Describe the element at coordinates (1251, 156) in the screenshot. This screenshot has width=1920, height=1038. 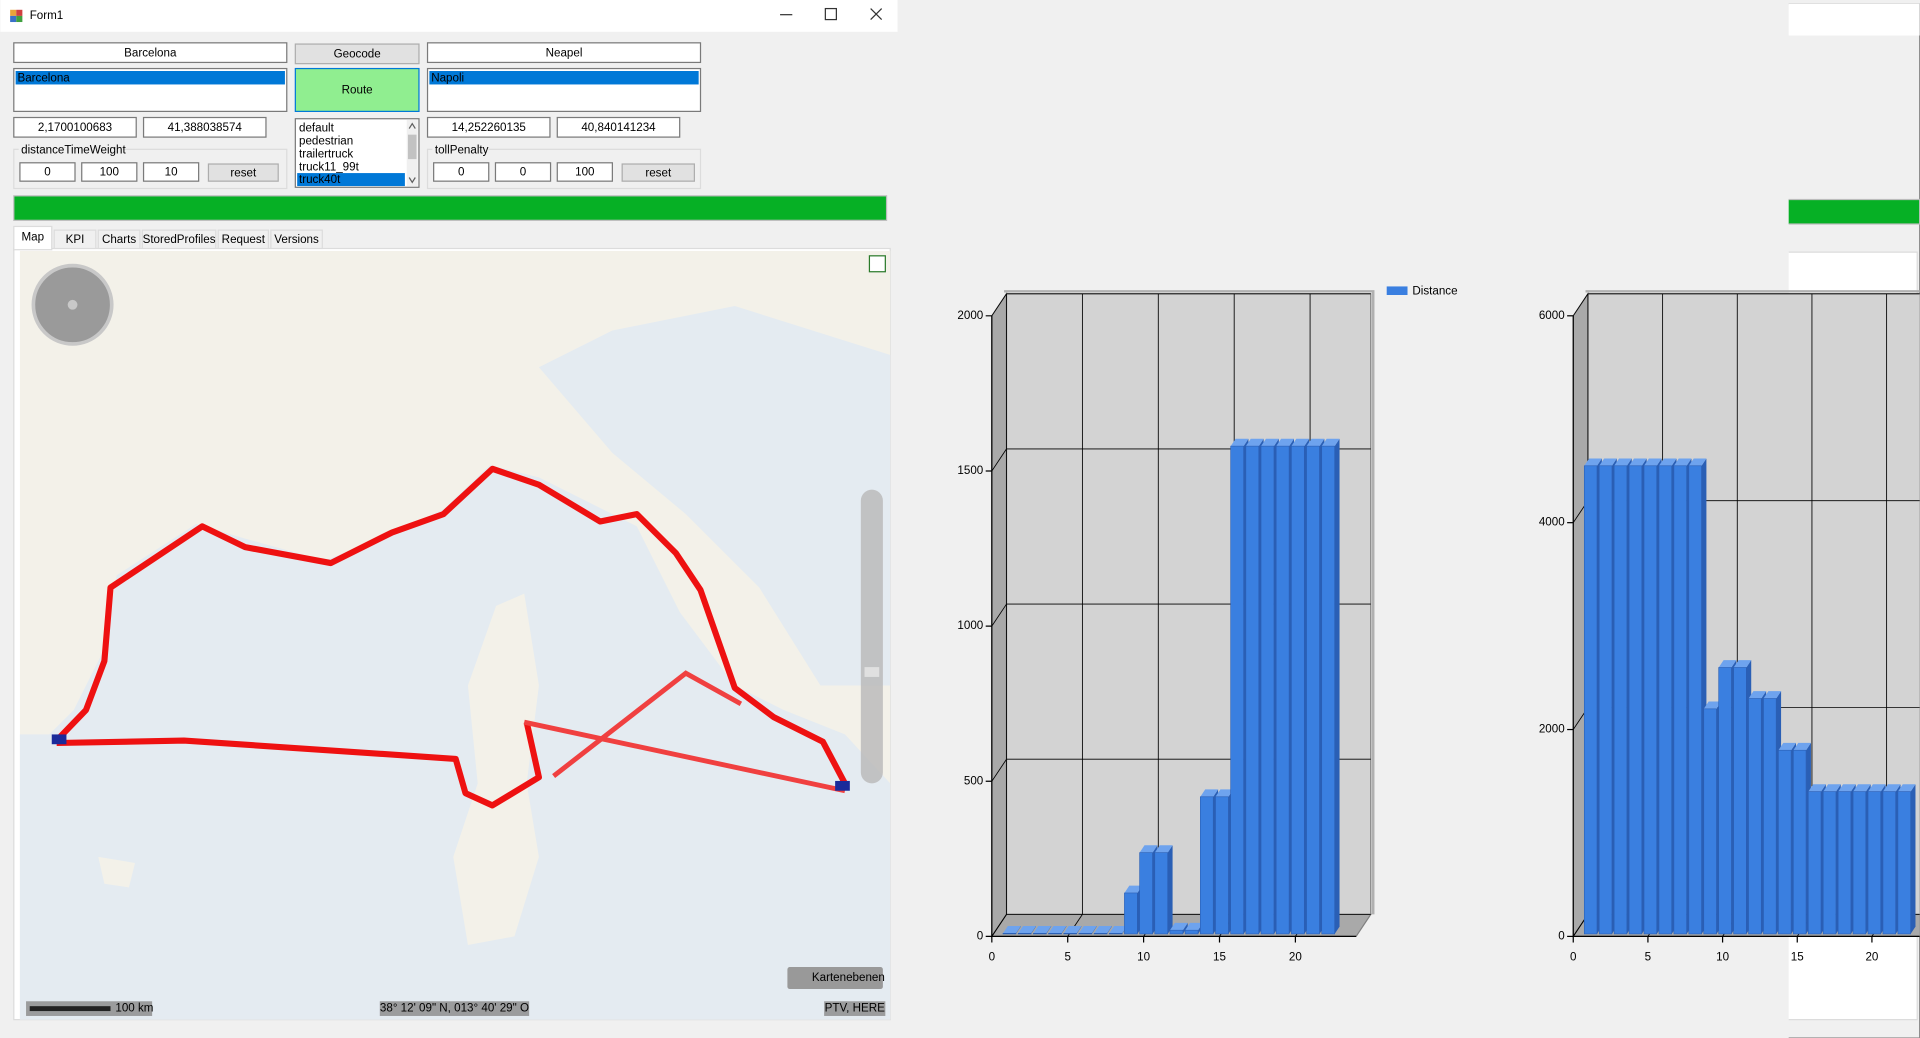
I see `profile-list` at that location.